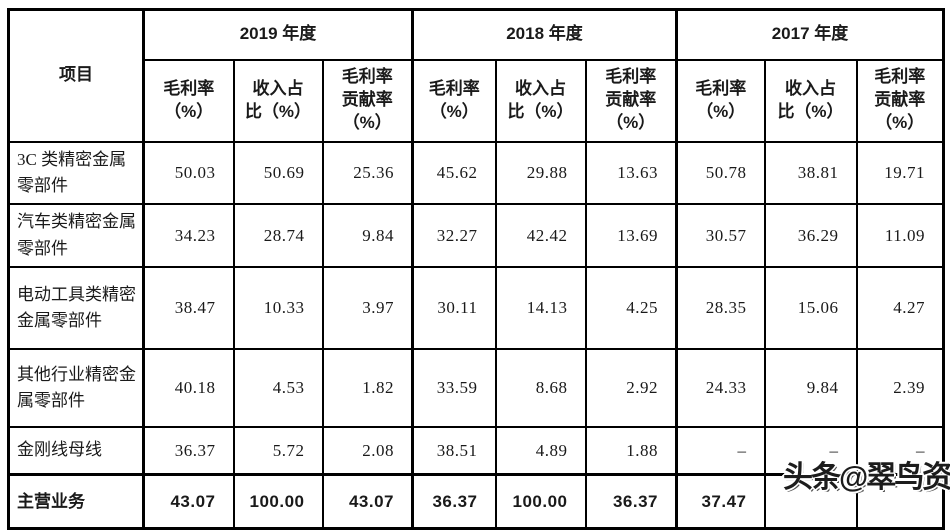  I want to click on cell: 37.47, so click(720, 501).